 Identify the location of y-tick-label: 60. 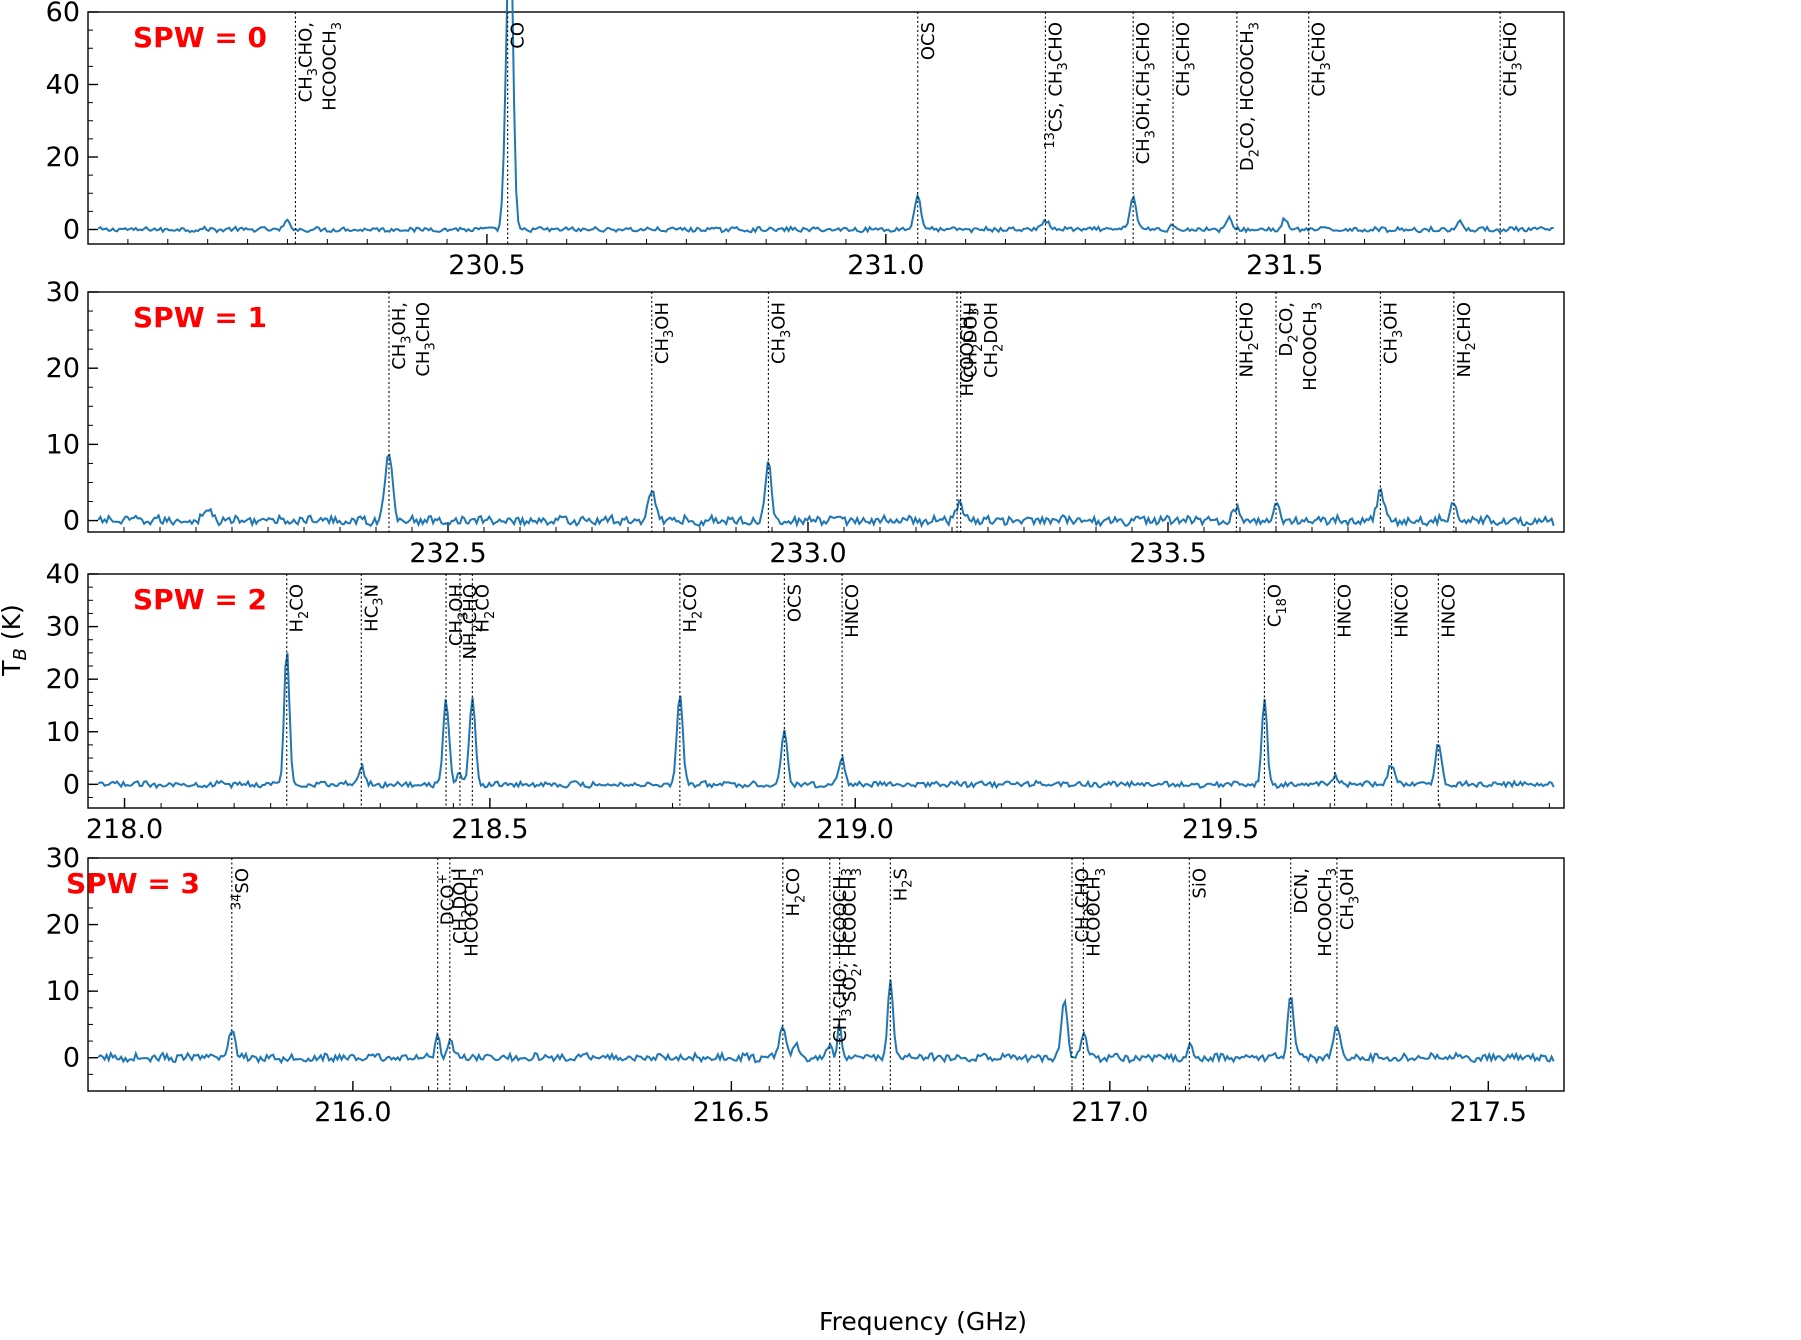
(63, 14).